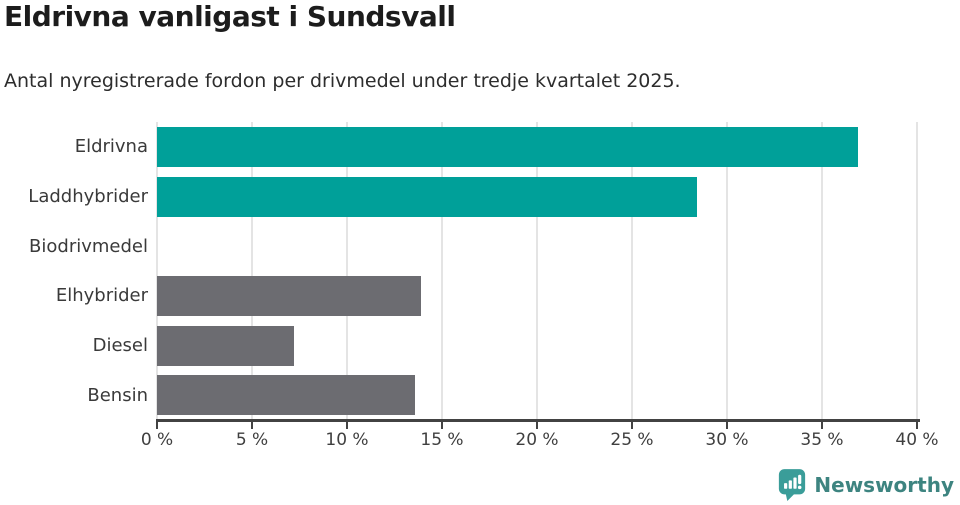 The width and height of the screenshot is (960, 505). What do you see at coordinates (792, 485) in the screenshot?
I see `newsworthy-logo-icon` at bounding box center [792, 485].